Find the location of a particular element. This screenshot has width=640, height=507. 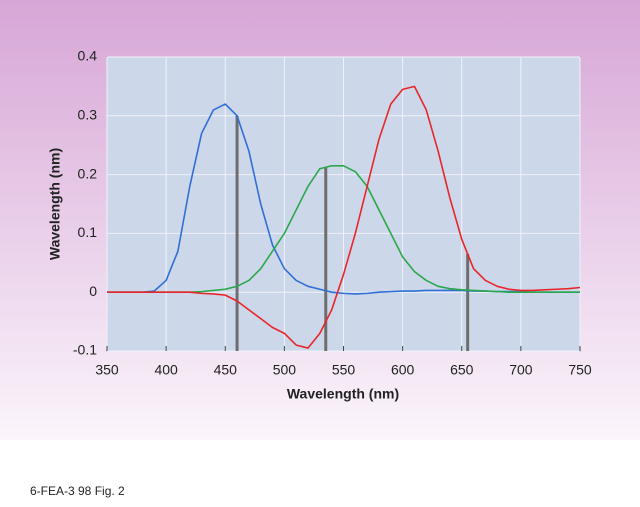

x-tick-label: 450 is located at coordinates (226, 370).